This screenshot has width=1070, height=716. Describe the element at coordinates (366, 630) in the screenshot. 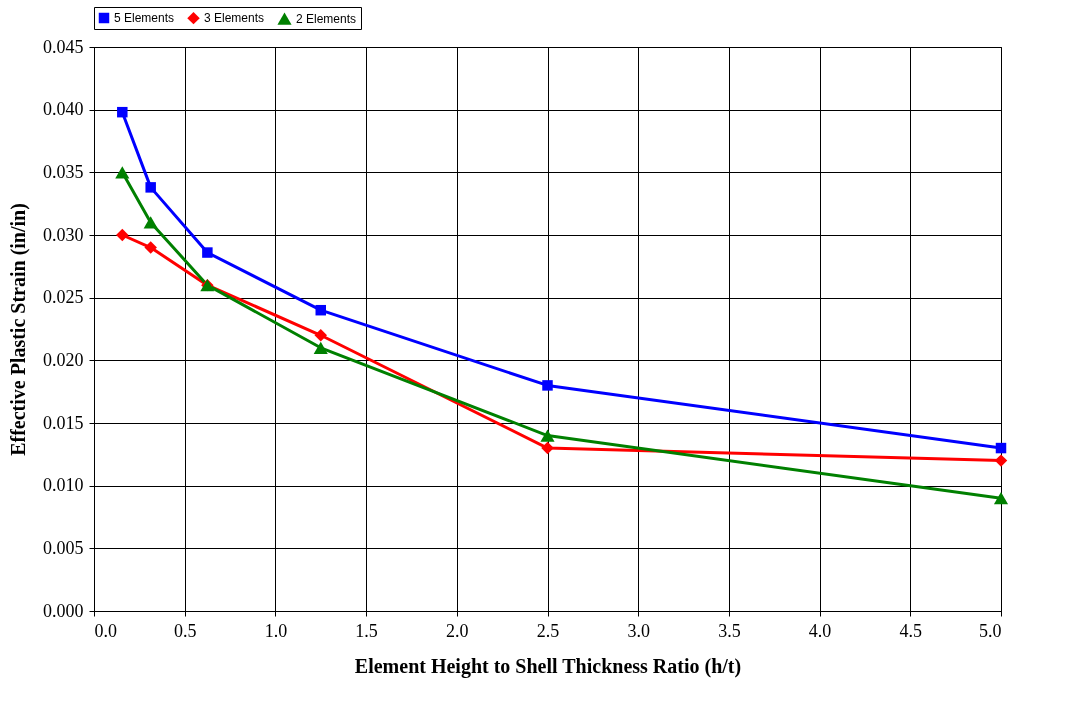

I see `x-tick-label: 1.5` at that location.